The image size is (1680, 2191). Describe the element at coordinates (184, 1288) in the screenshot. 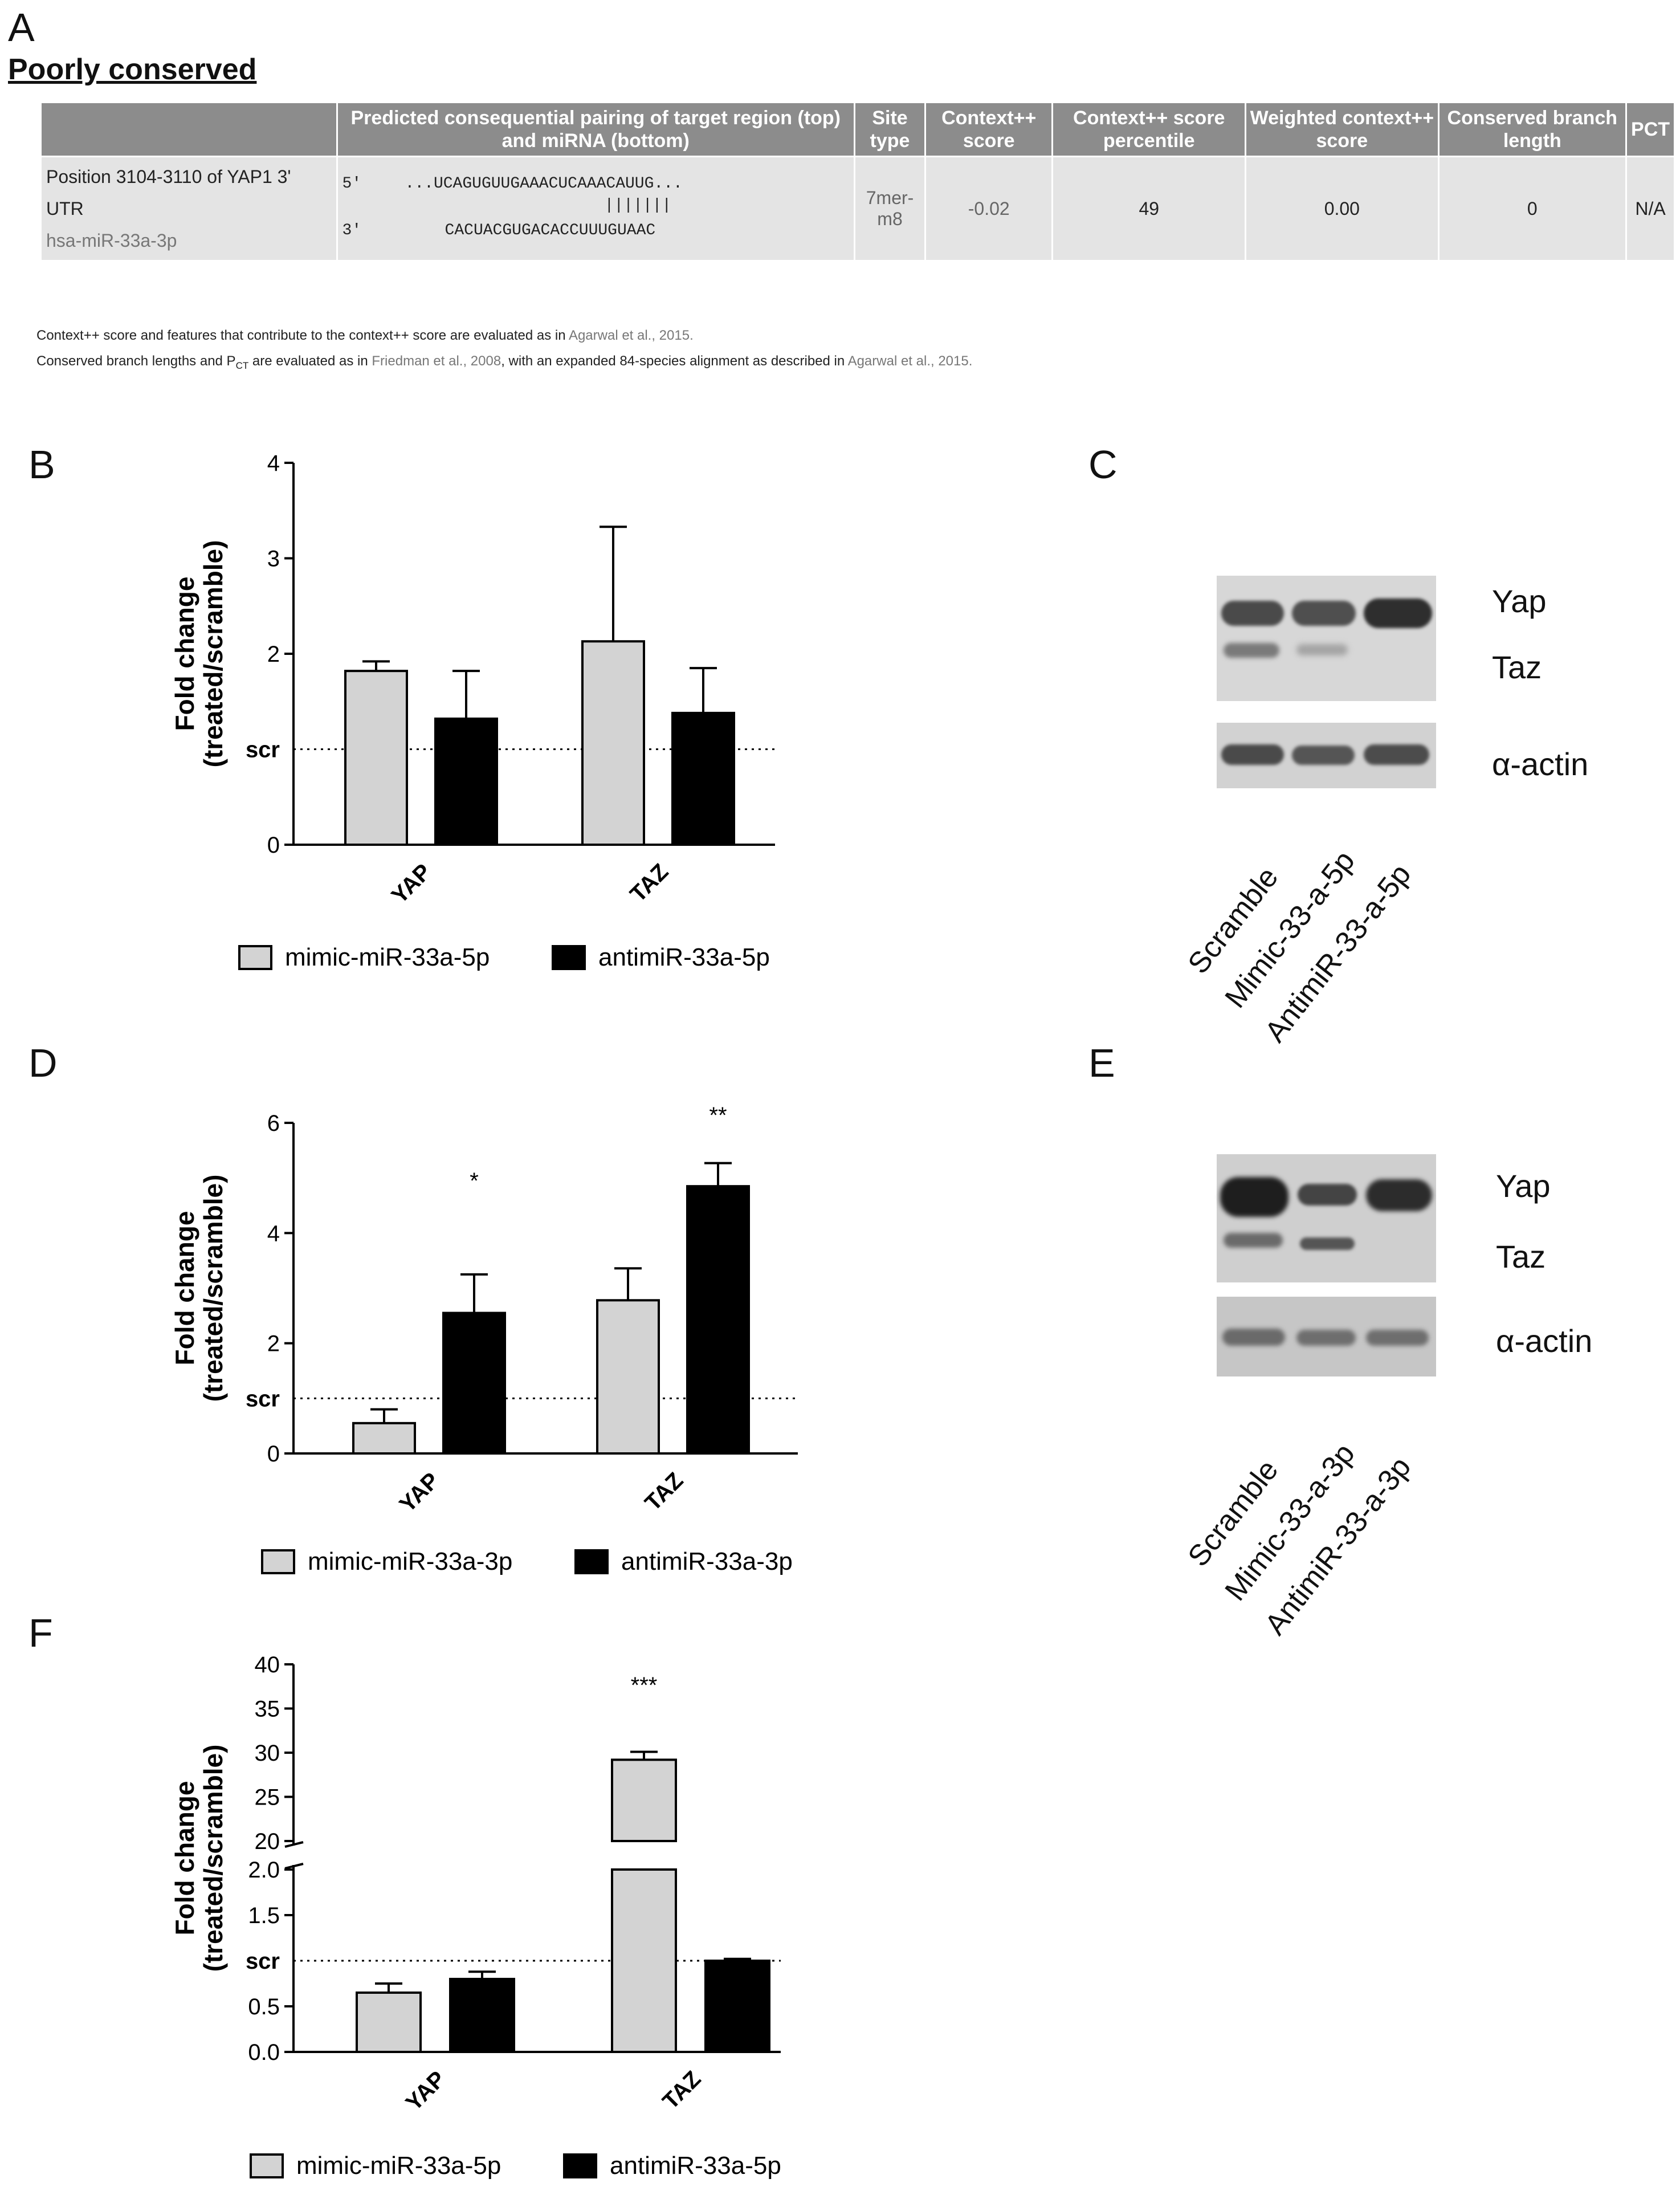

I see `chart-d-y-axis-label-line1: Fold change` at that location.